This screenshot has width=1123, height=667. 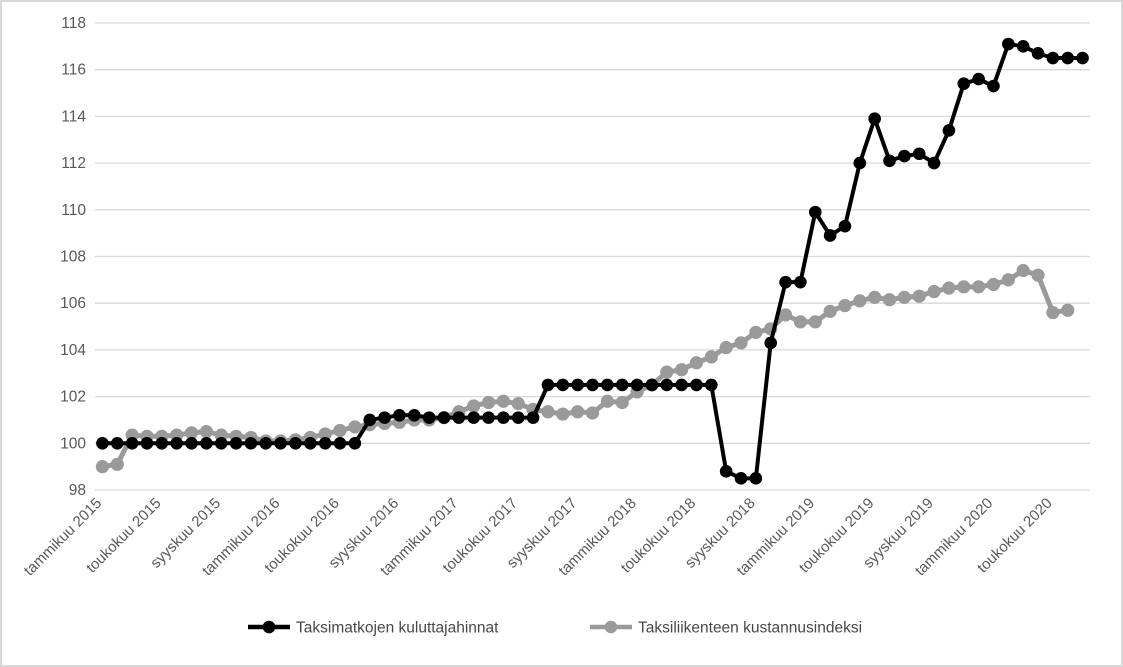 What do you see at coordinates (73, 116) in the screenshot?
I see `y-axis-tick-label: 114` at bounding box center [73, 116].